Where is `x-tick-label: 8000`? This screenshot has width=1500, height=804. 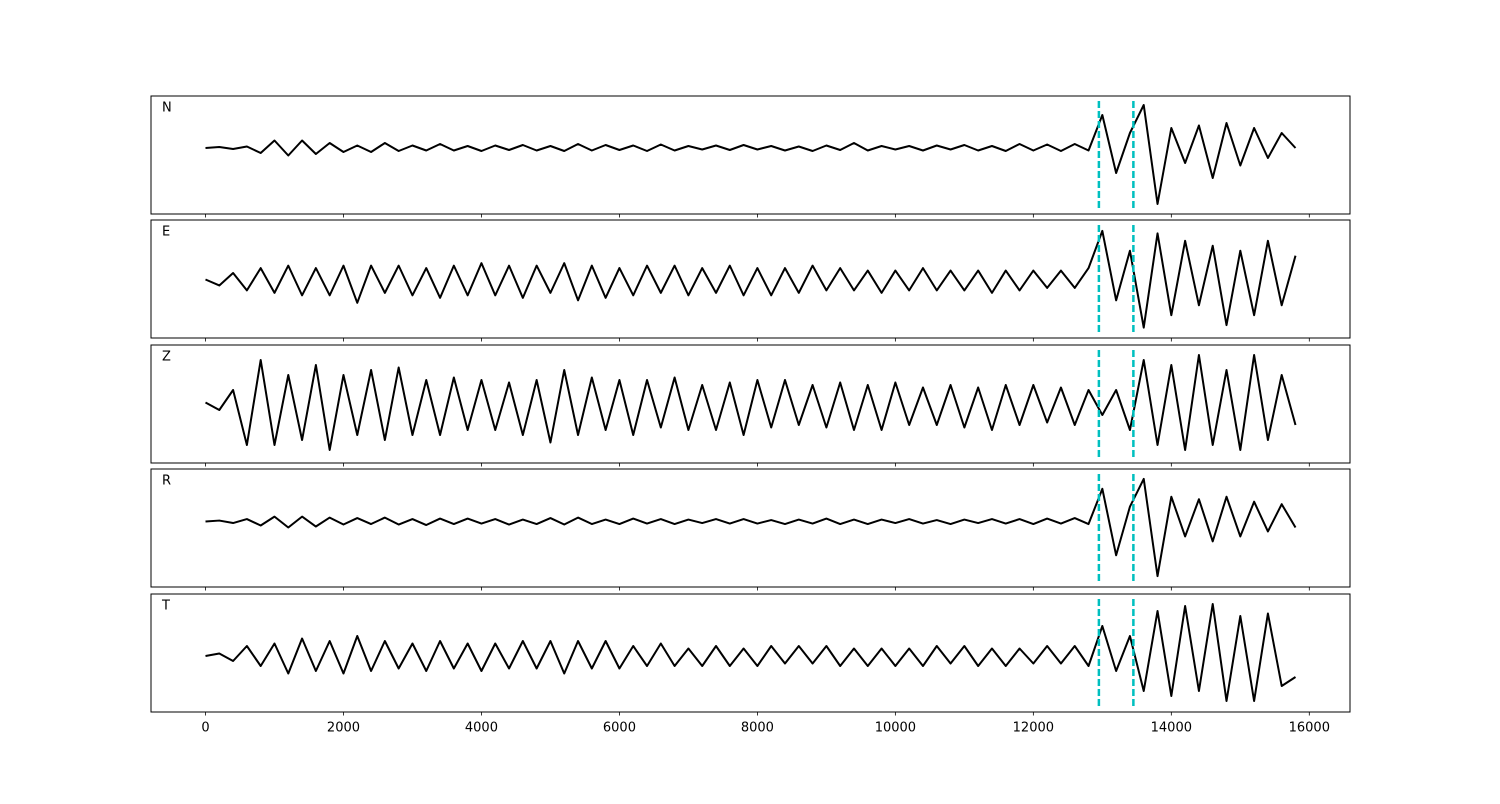
x-tick-label: 8000 is located at coordinates (757, 728).